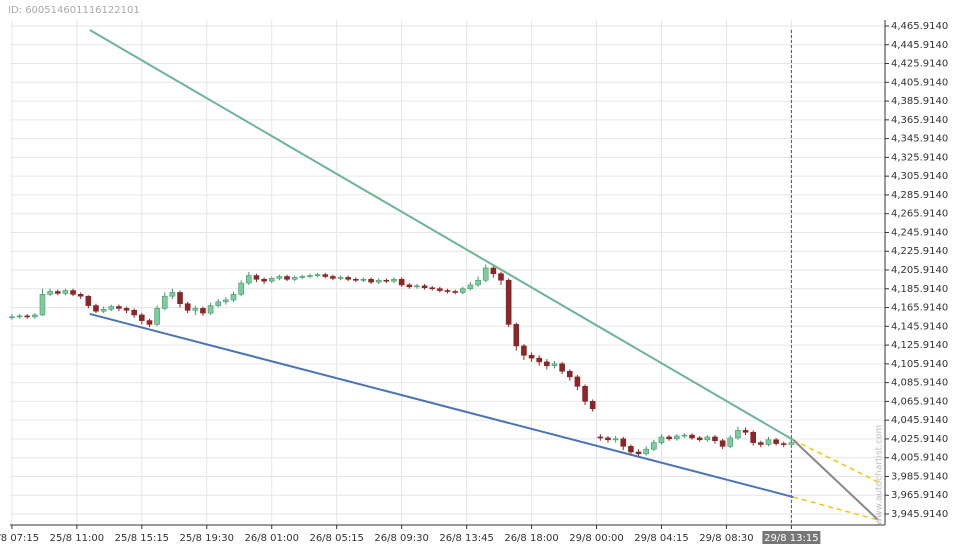  I want to click on y-tick-label: 4,205.9140, so click(919, 270).